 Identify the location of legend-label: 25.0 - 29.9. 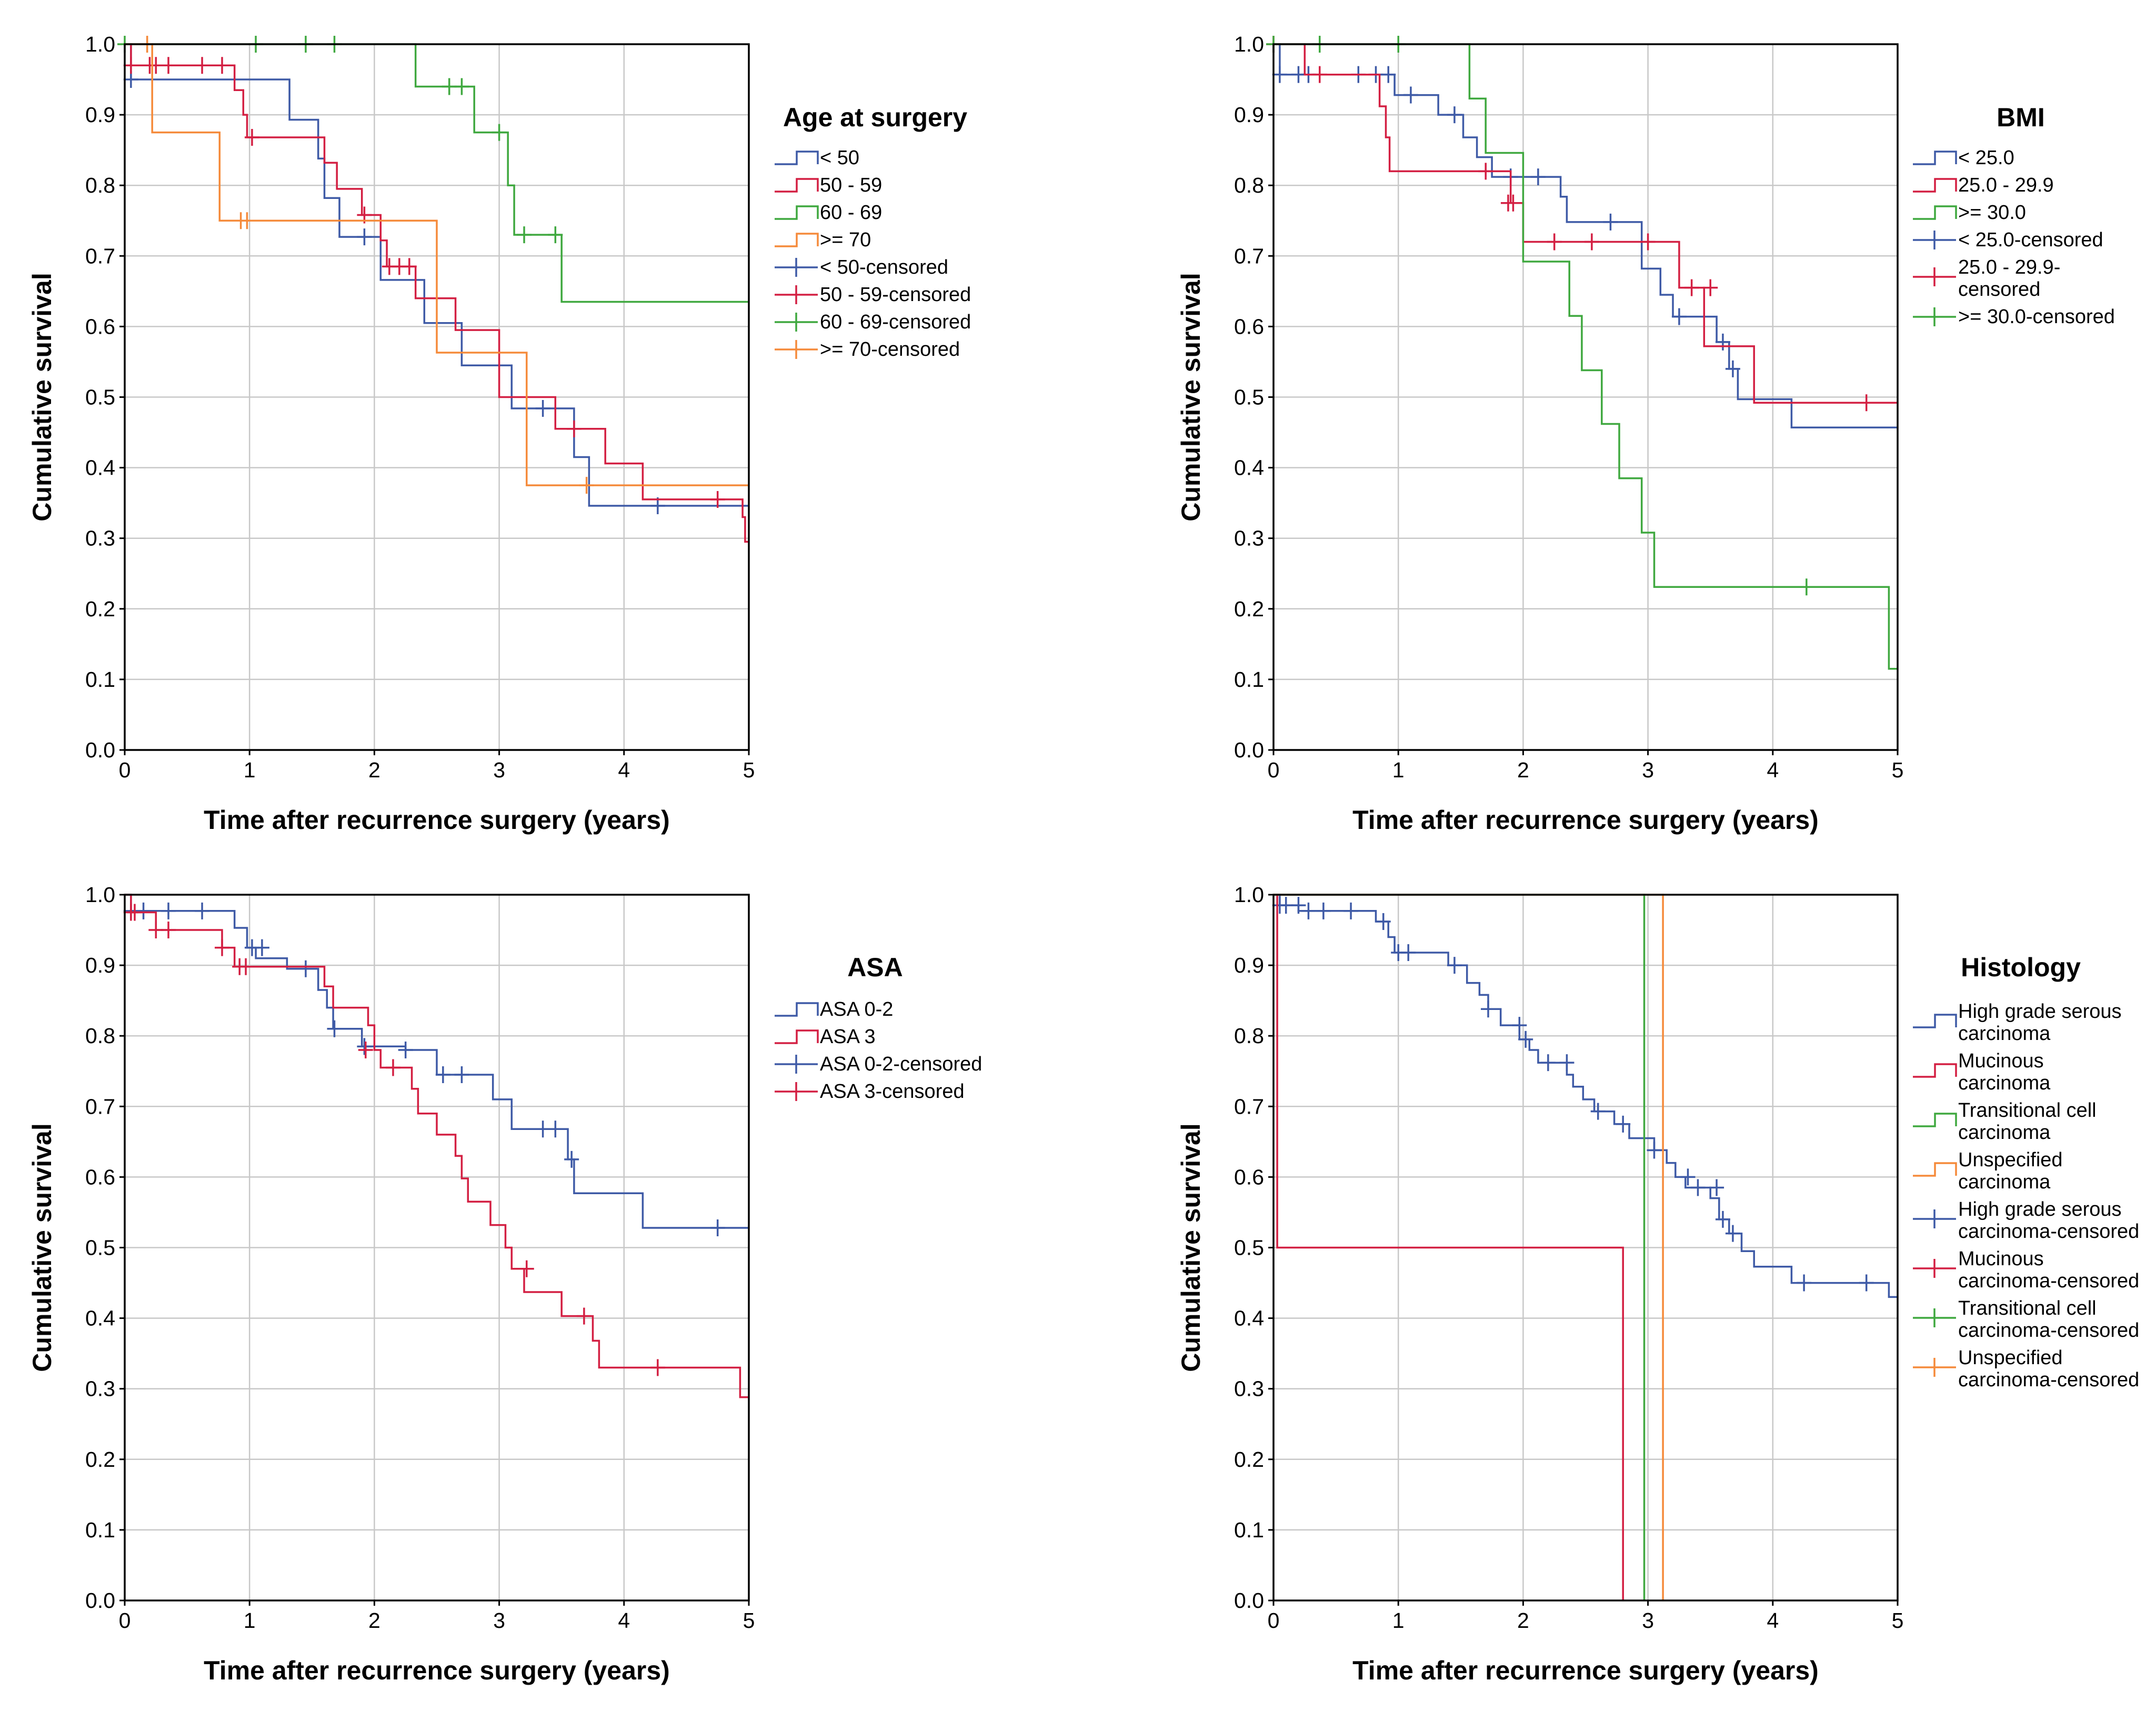
(2006, 185).